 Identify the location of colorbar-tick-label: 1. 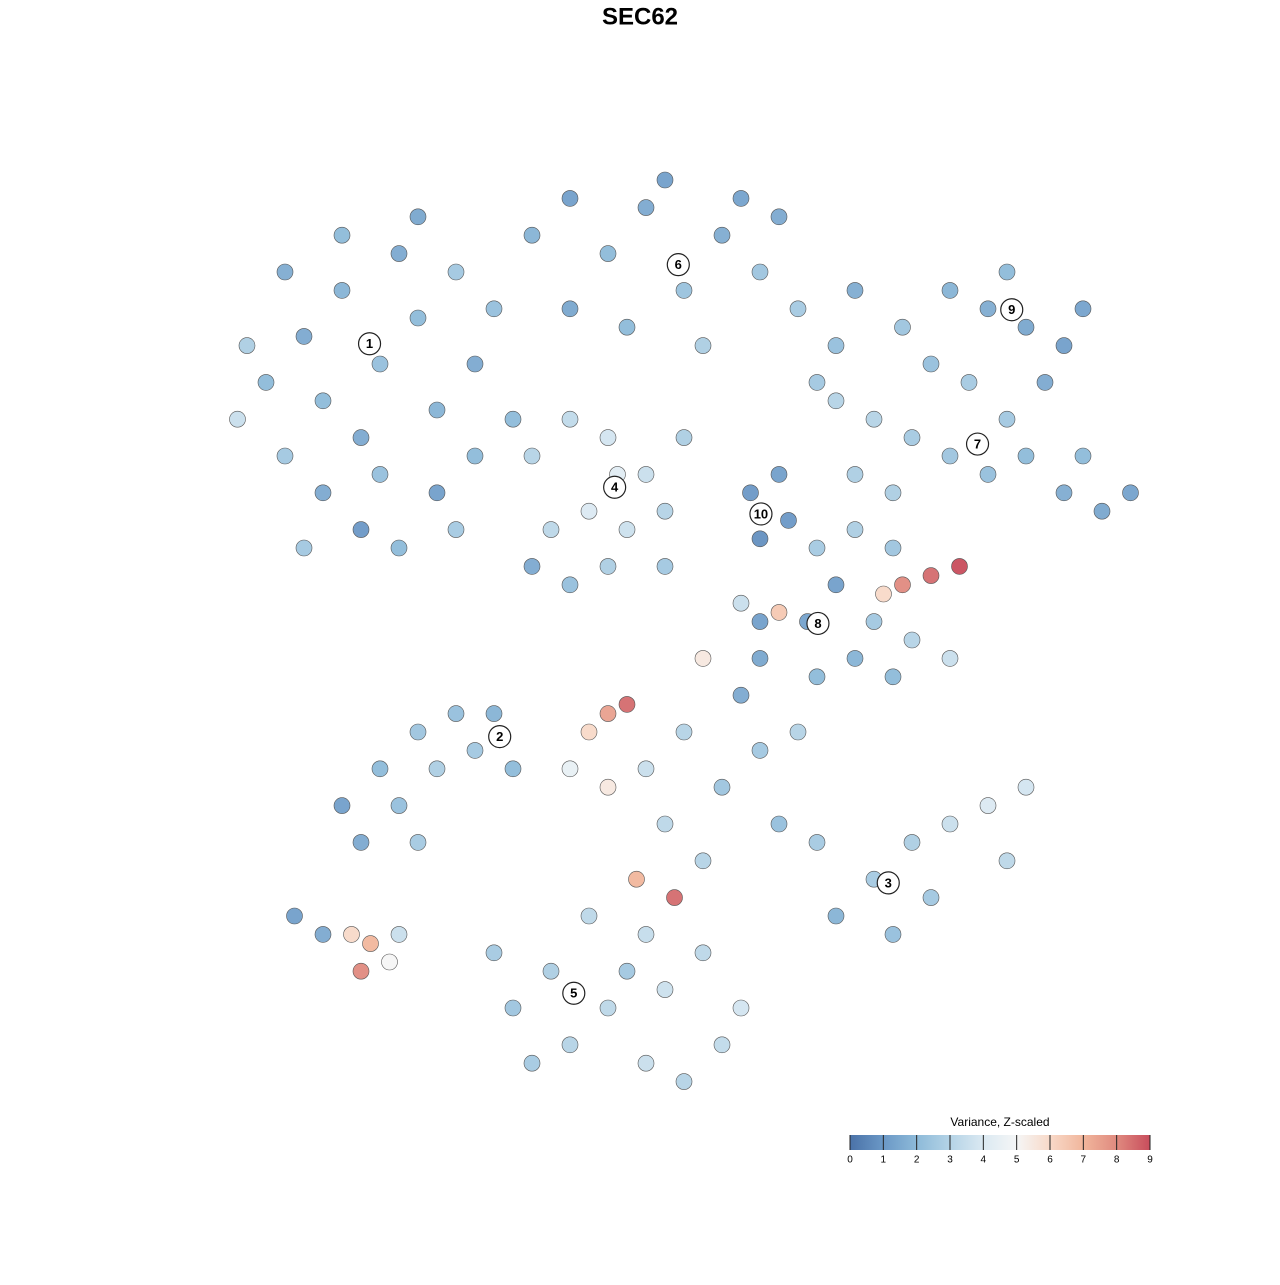
(884, 1160).